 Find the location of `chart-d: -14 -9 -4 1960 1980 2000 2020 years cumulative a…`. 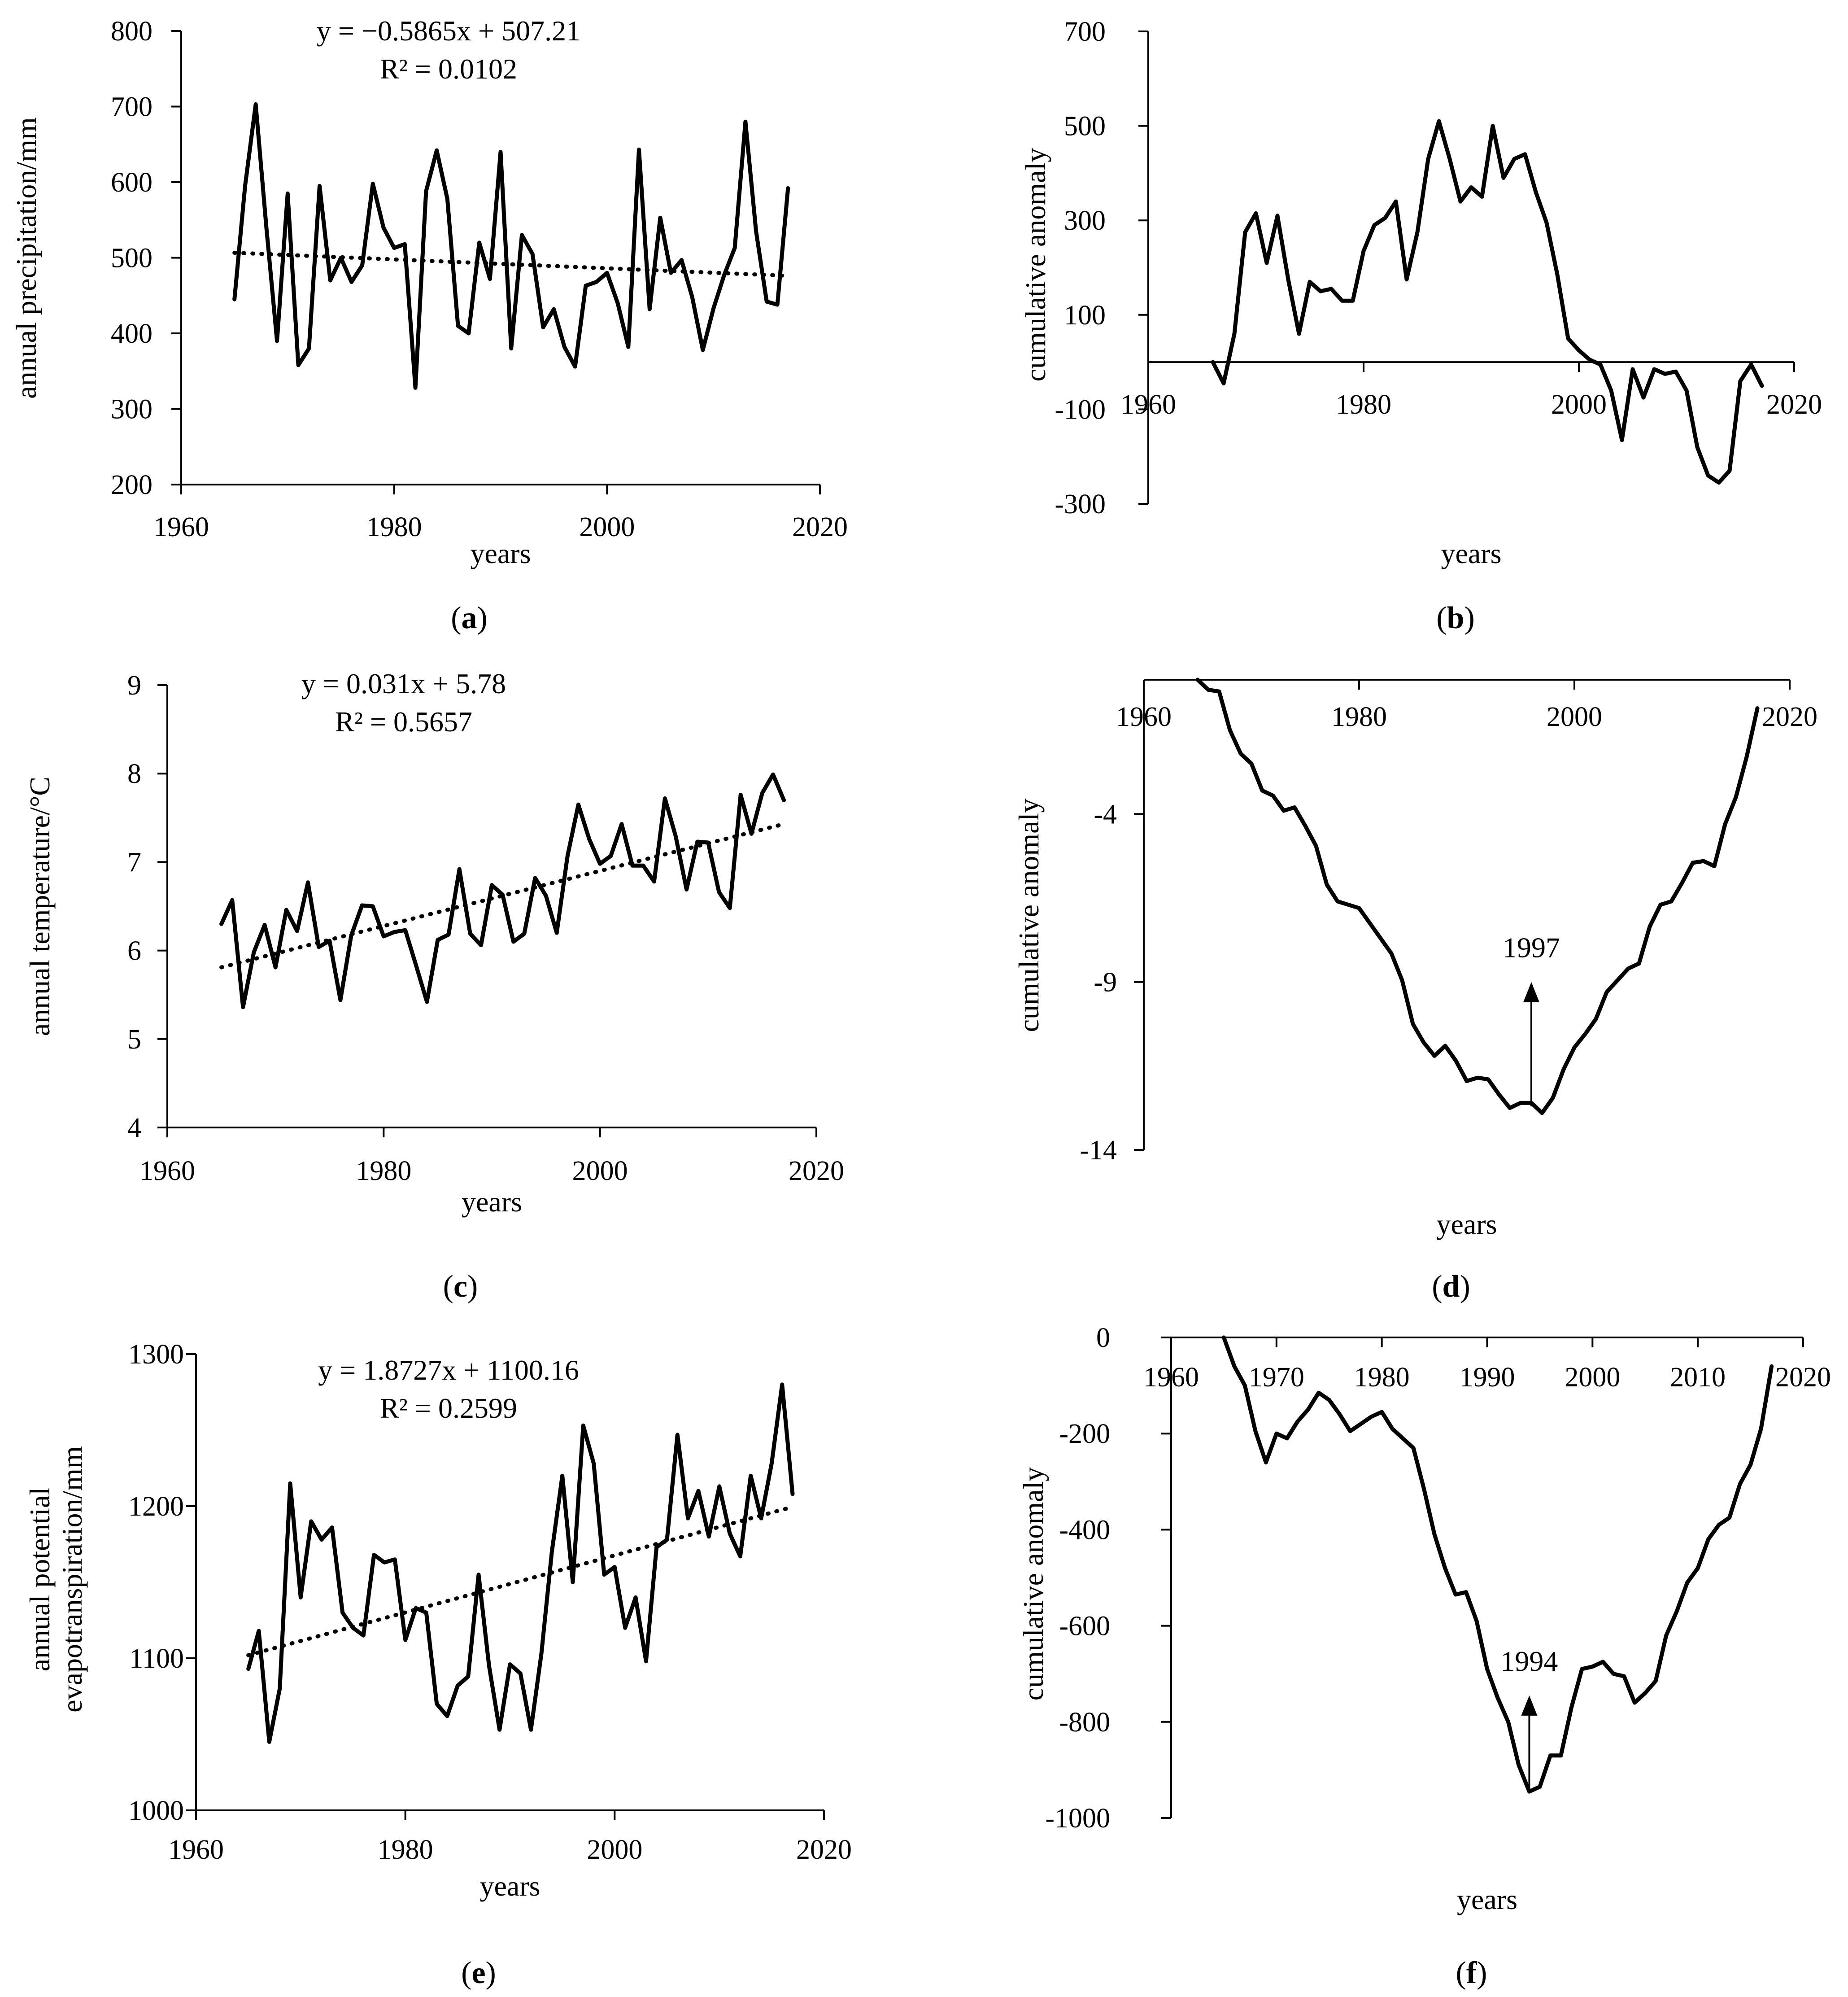

chart-d: -14 -9 -4 1960 1980 2000 2020 years cumulative a… is located at coordinates (1415, 991).